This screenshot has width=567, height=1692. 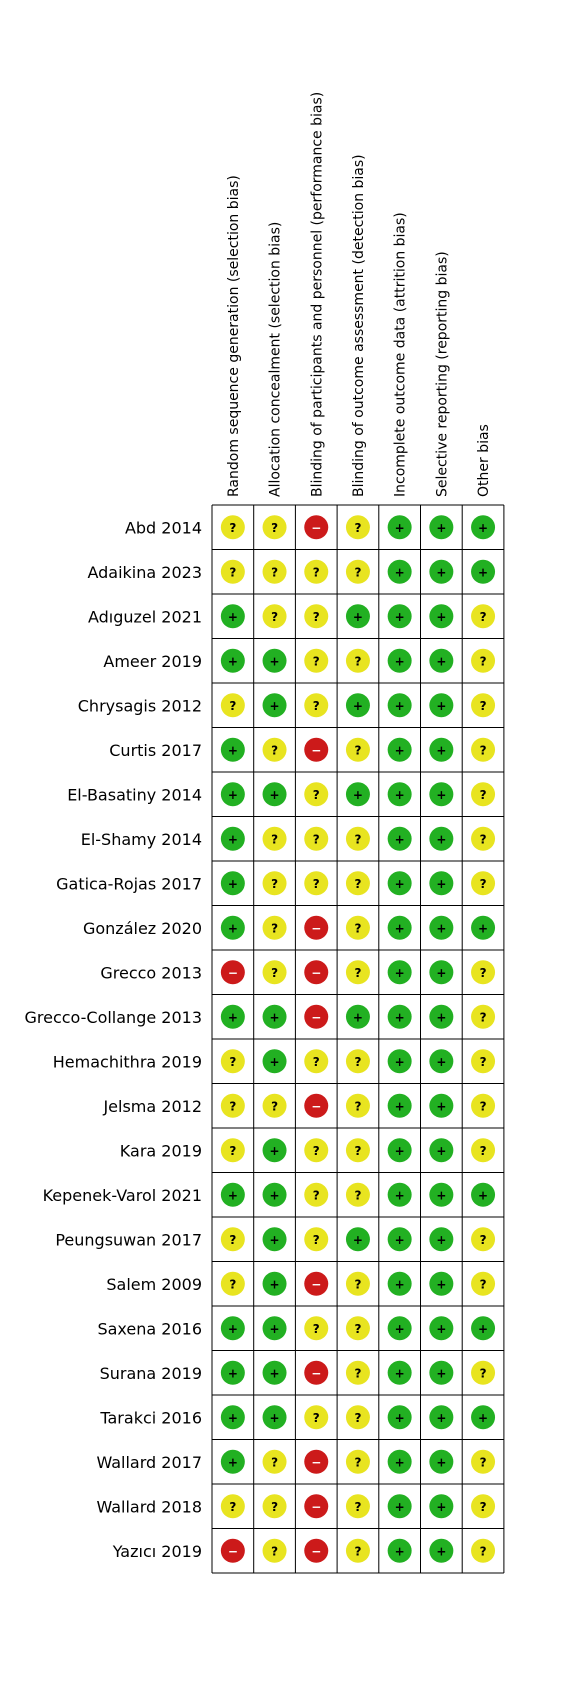 What do you see at coordinates (149, 1328) in the screenshot?
I see `study-label: Saxena 2016` at bounding box center [149, 1328].